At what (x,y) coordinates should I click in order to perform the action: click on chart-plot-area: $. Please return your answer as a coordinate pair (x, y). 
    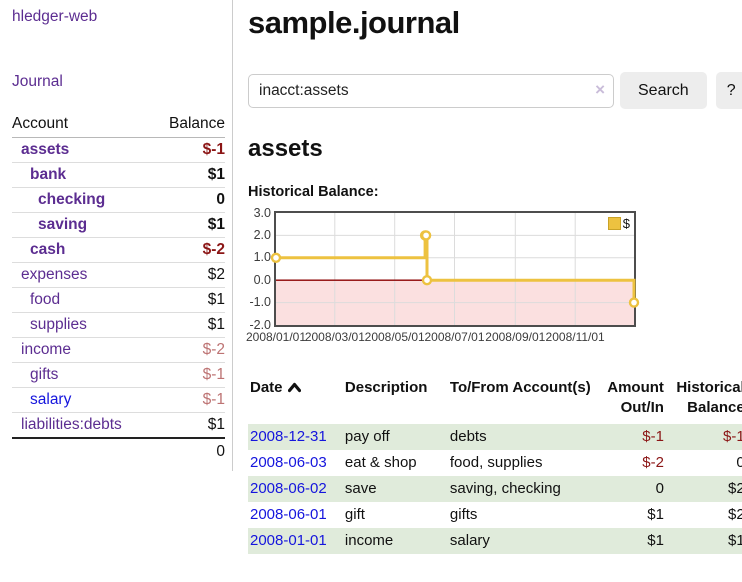
    Looking at the image, I should click on (455, 269).